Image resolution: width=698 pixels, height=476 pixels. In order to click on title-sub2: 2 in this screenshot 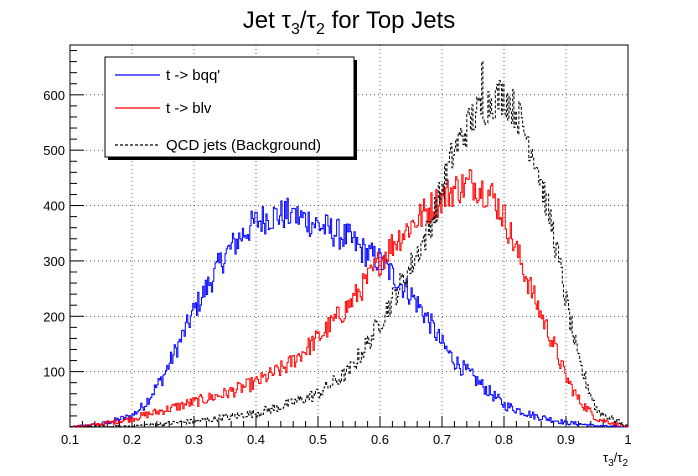, I will do `click(320, 29)`.